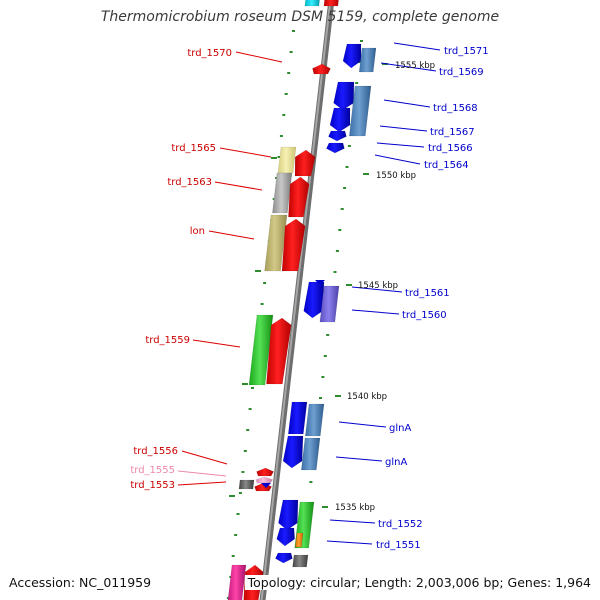 This screenshot has width=600, height=600. I want to click on gene-label-trd-1555: trd_1555, so click(152, 470).